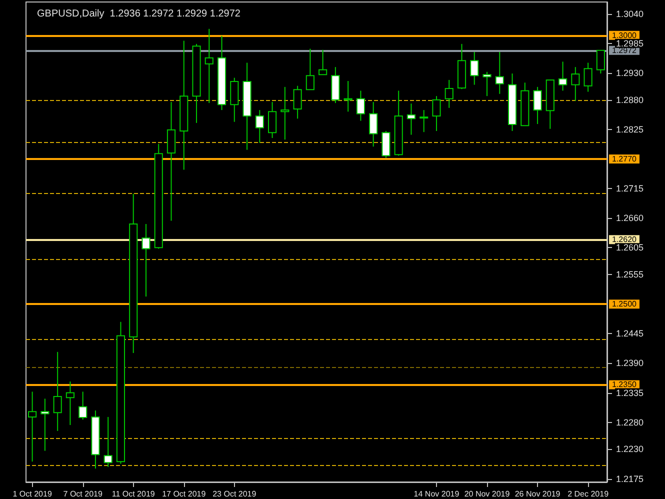  I want to click on y-tick-label: 1.2175, so click(630, 479).